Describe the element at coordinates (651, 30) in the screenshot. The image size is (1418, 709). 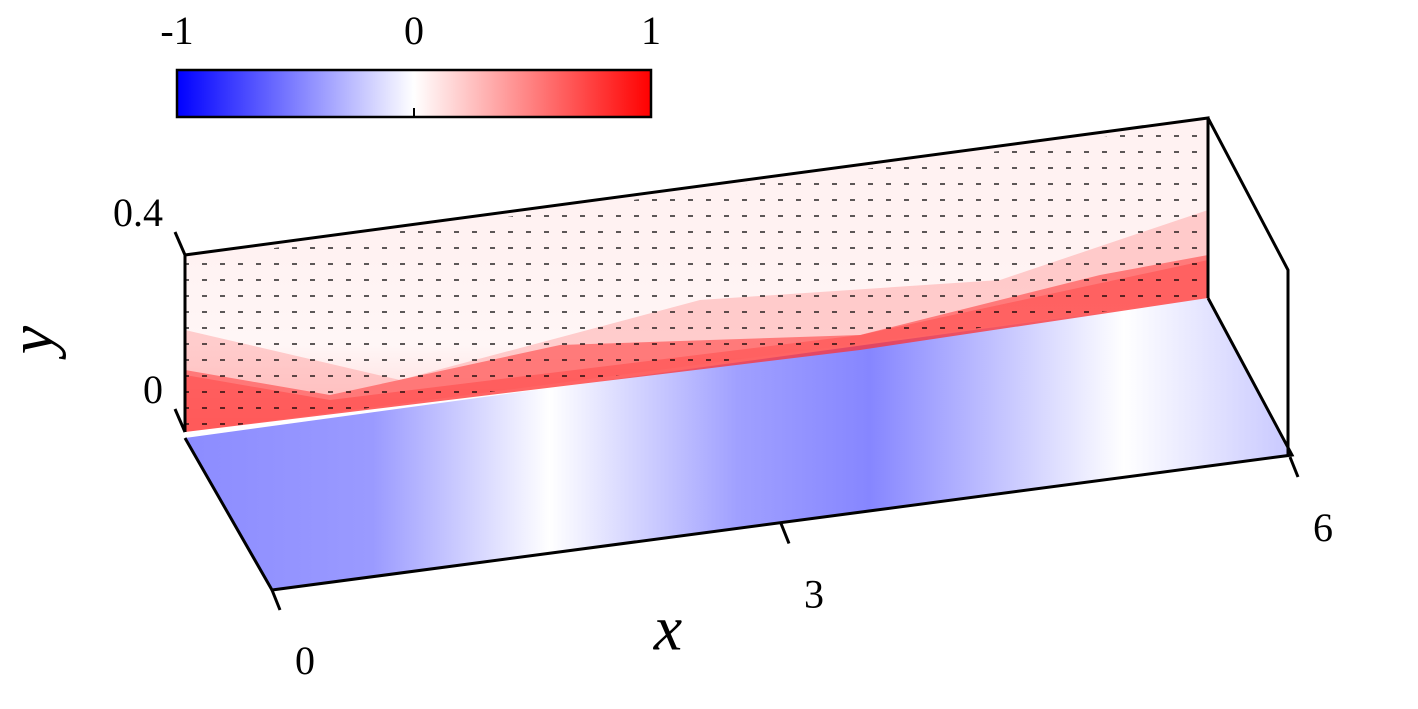
I see `colorbar-tick-label: 1` at that location.